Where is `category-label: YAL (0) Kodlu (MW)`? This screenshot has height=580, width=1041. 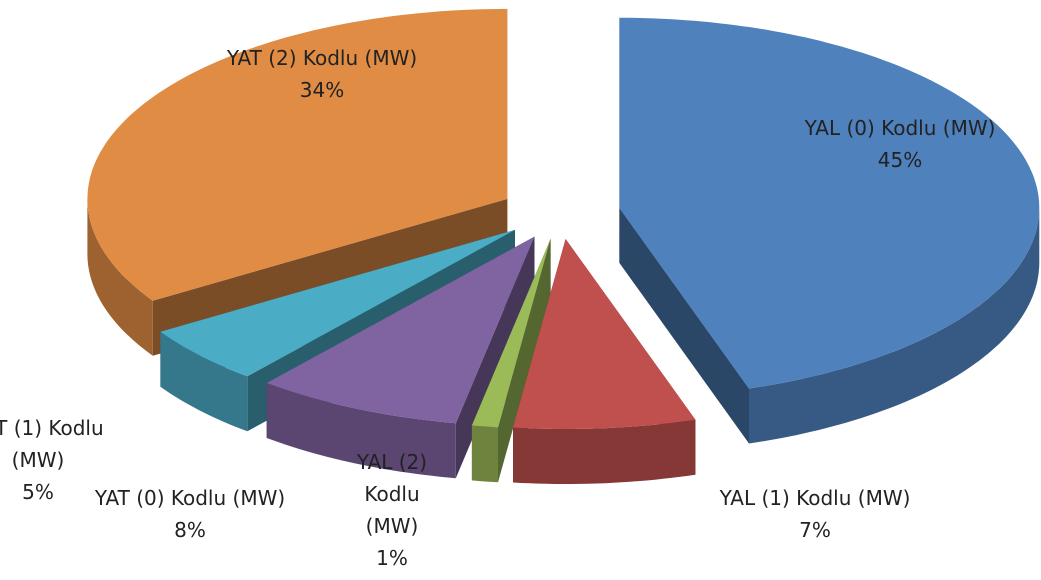
category-label: YAL (0) Kodlu (MW) is located at coordinates (900, 128).